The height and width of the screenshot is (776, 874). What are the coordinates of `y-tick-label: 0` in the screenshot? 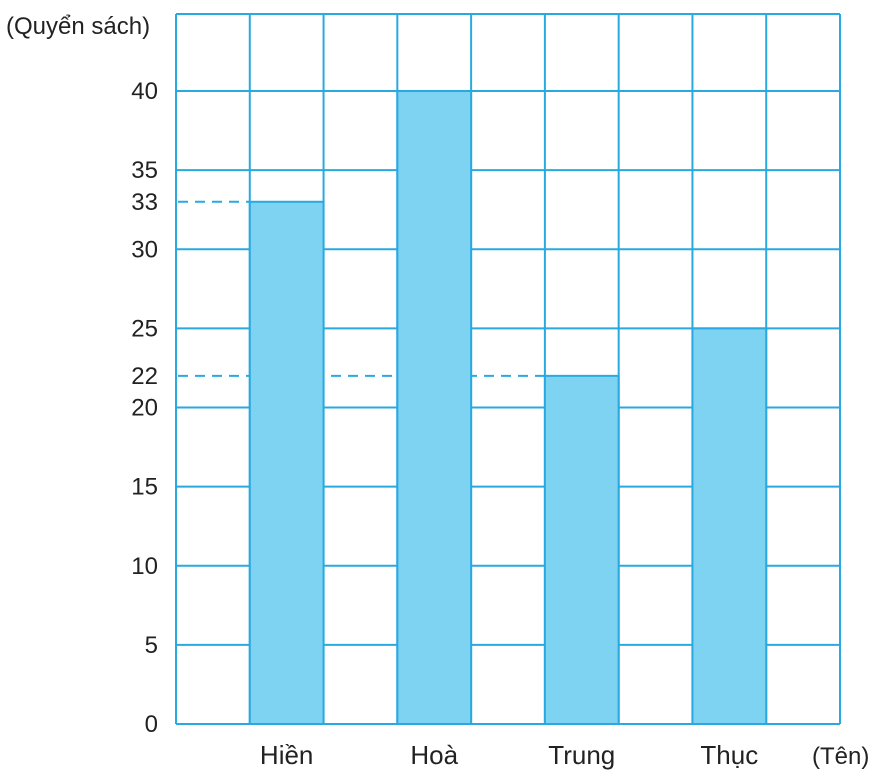 It's located at (151, 724).